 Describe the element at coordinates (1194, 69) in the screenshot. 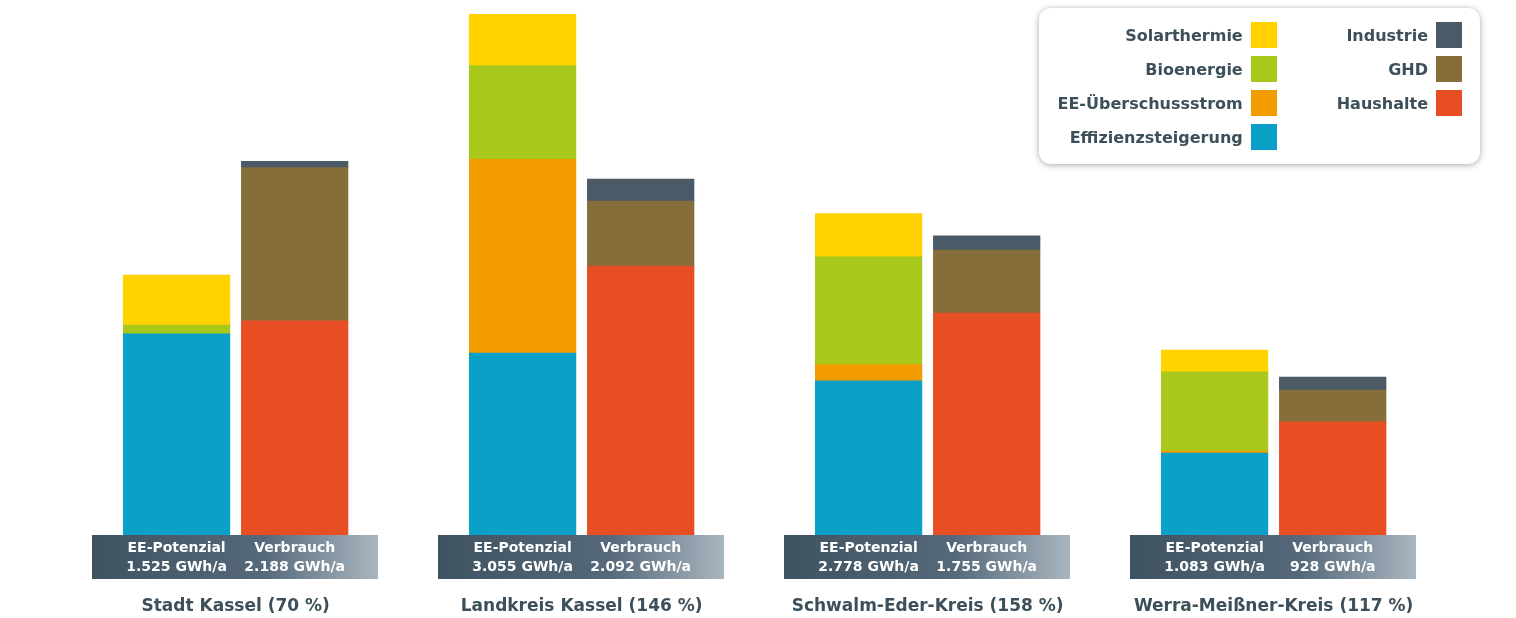

I see `legend-label: Bioenergie` at that location.